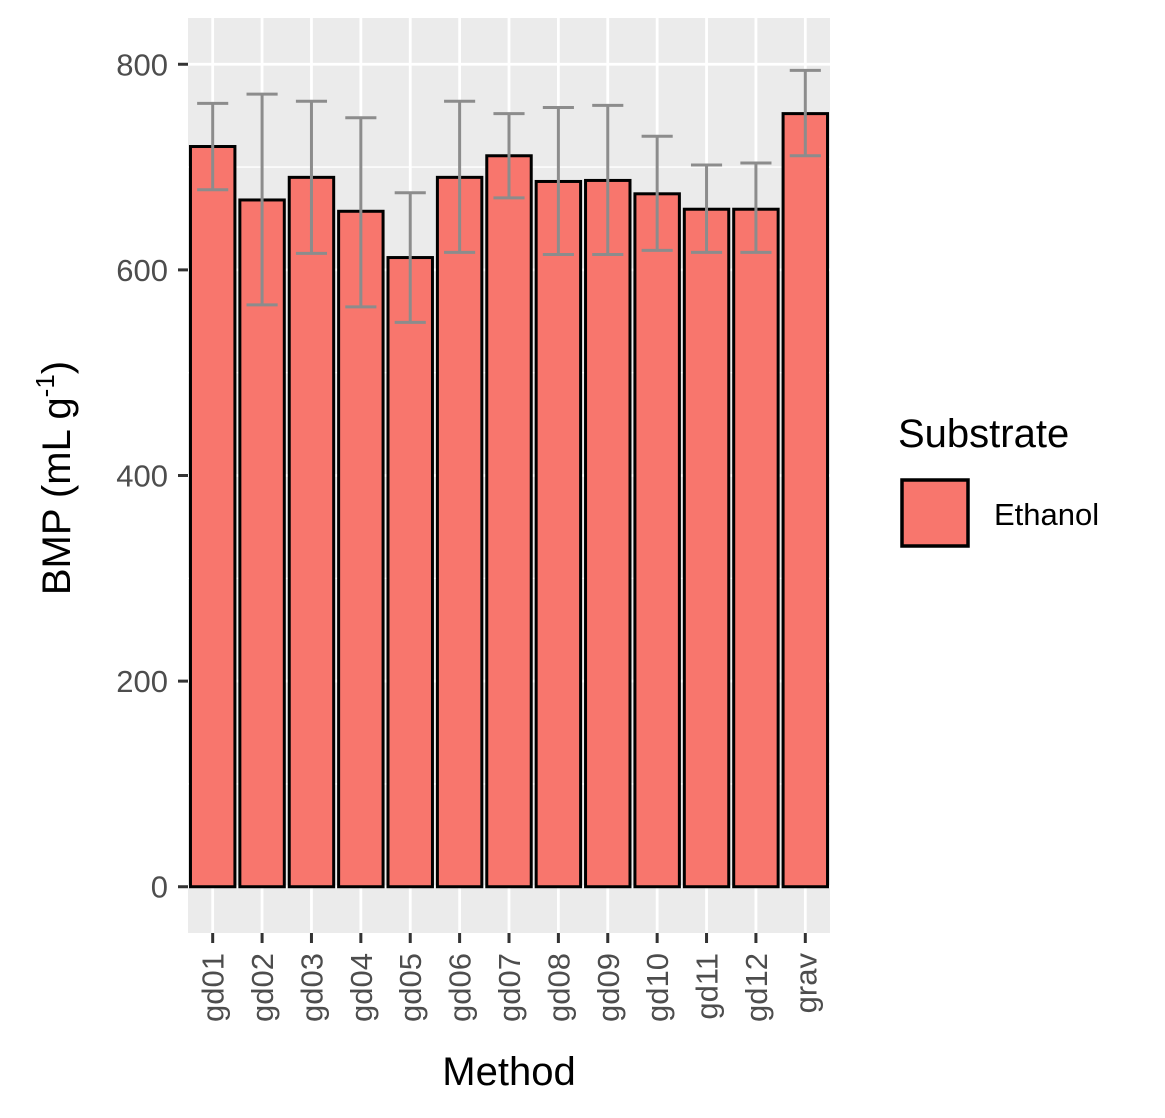  Describe the element at coordinates (756, 548) in the screenshot. I see `bar-gd12` at that location.